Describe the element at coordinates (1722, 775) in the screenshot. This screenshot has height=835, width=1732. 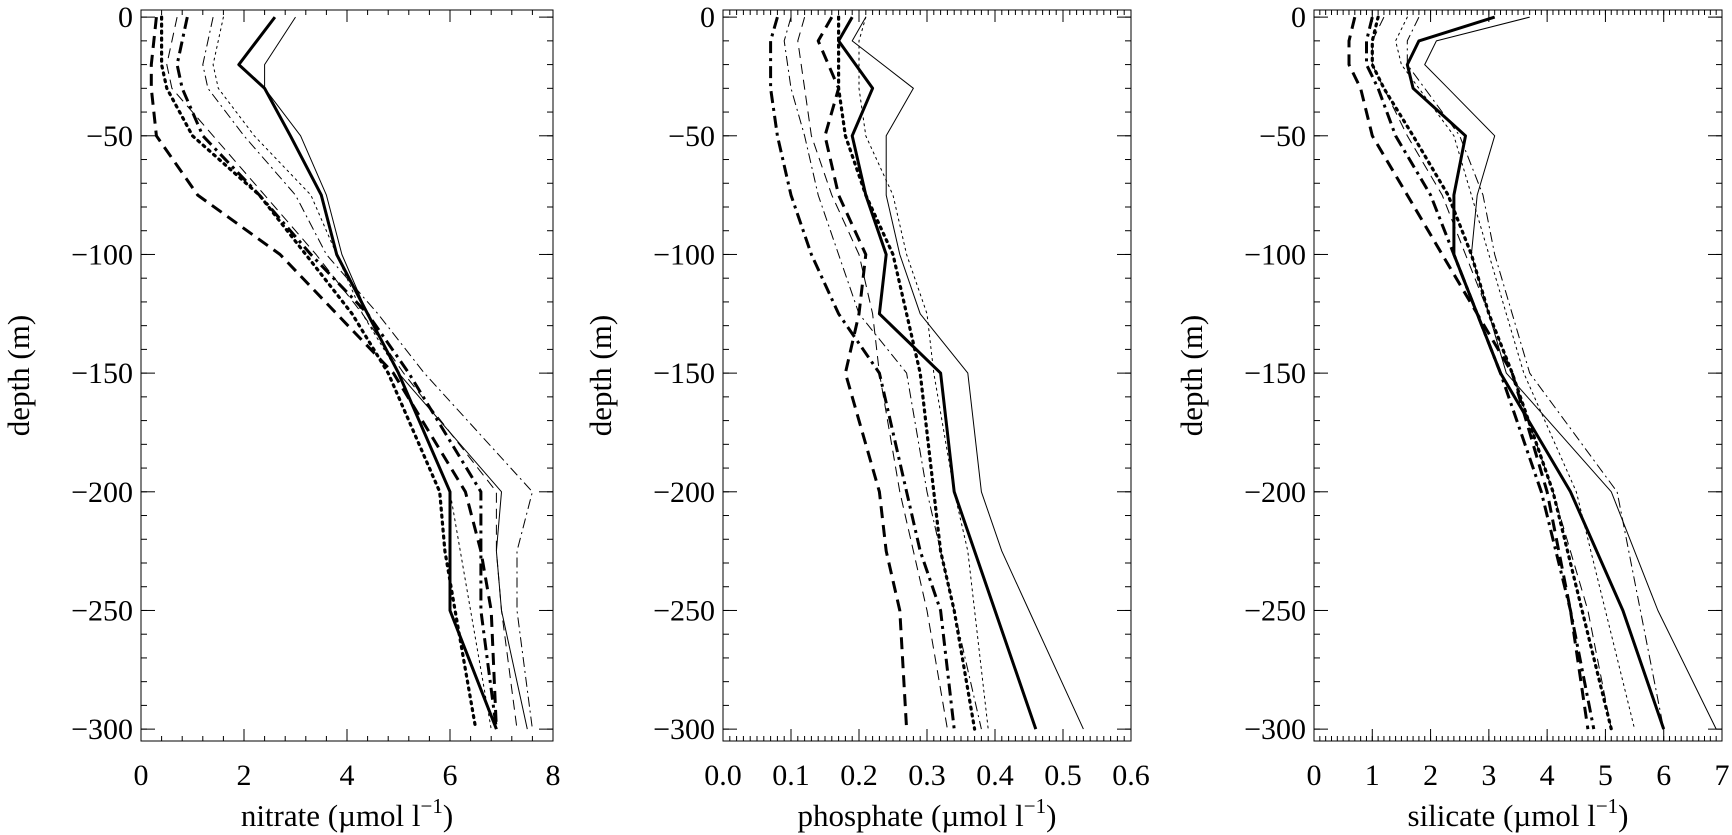
I see `x-tick-label: 7` at that location.